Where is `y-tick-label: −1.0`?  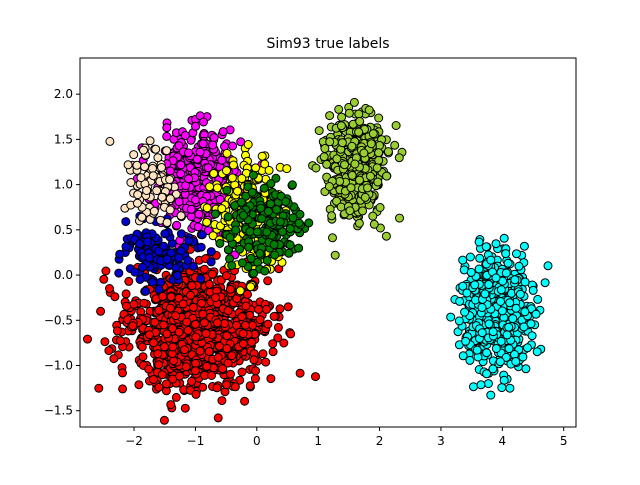
y-tick-label: −1.0 is located at coordinates (58, 366).